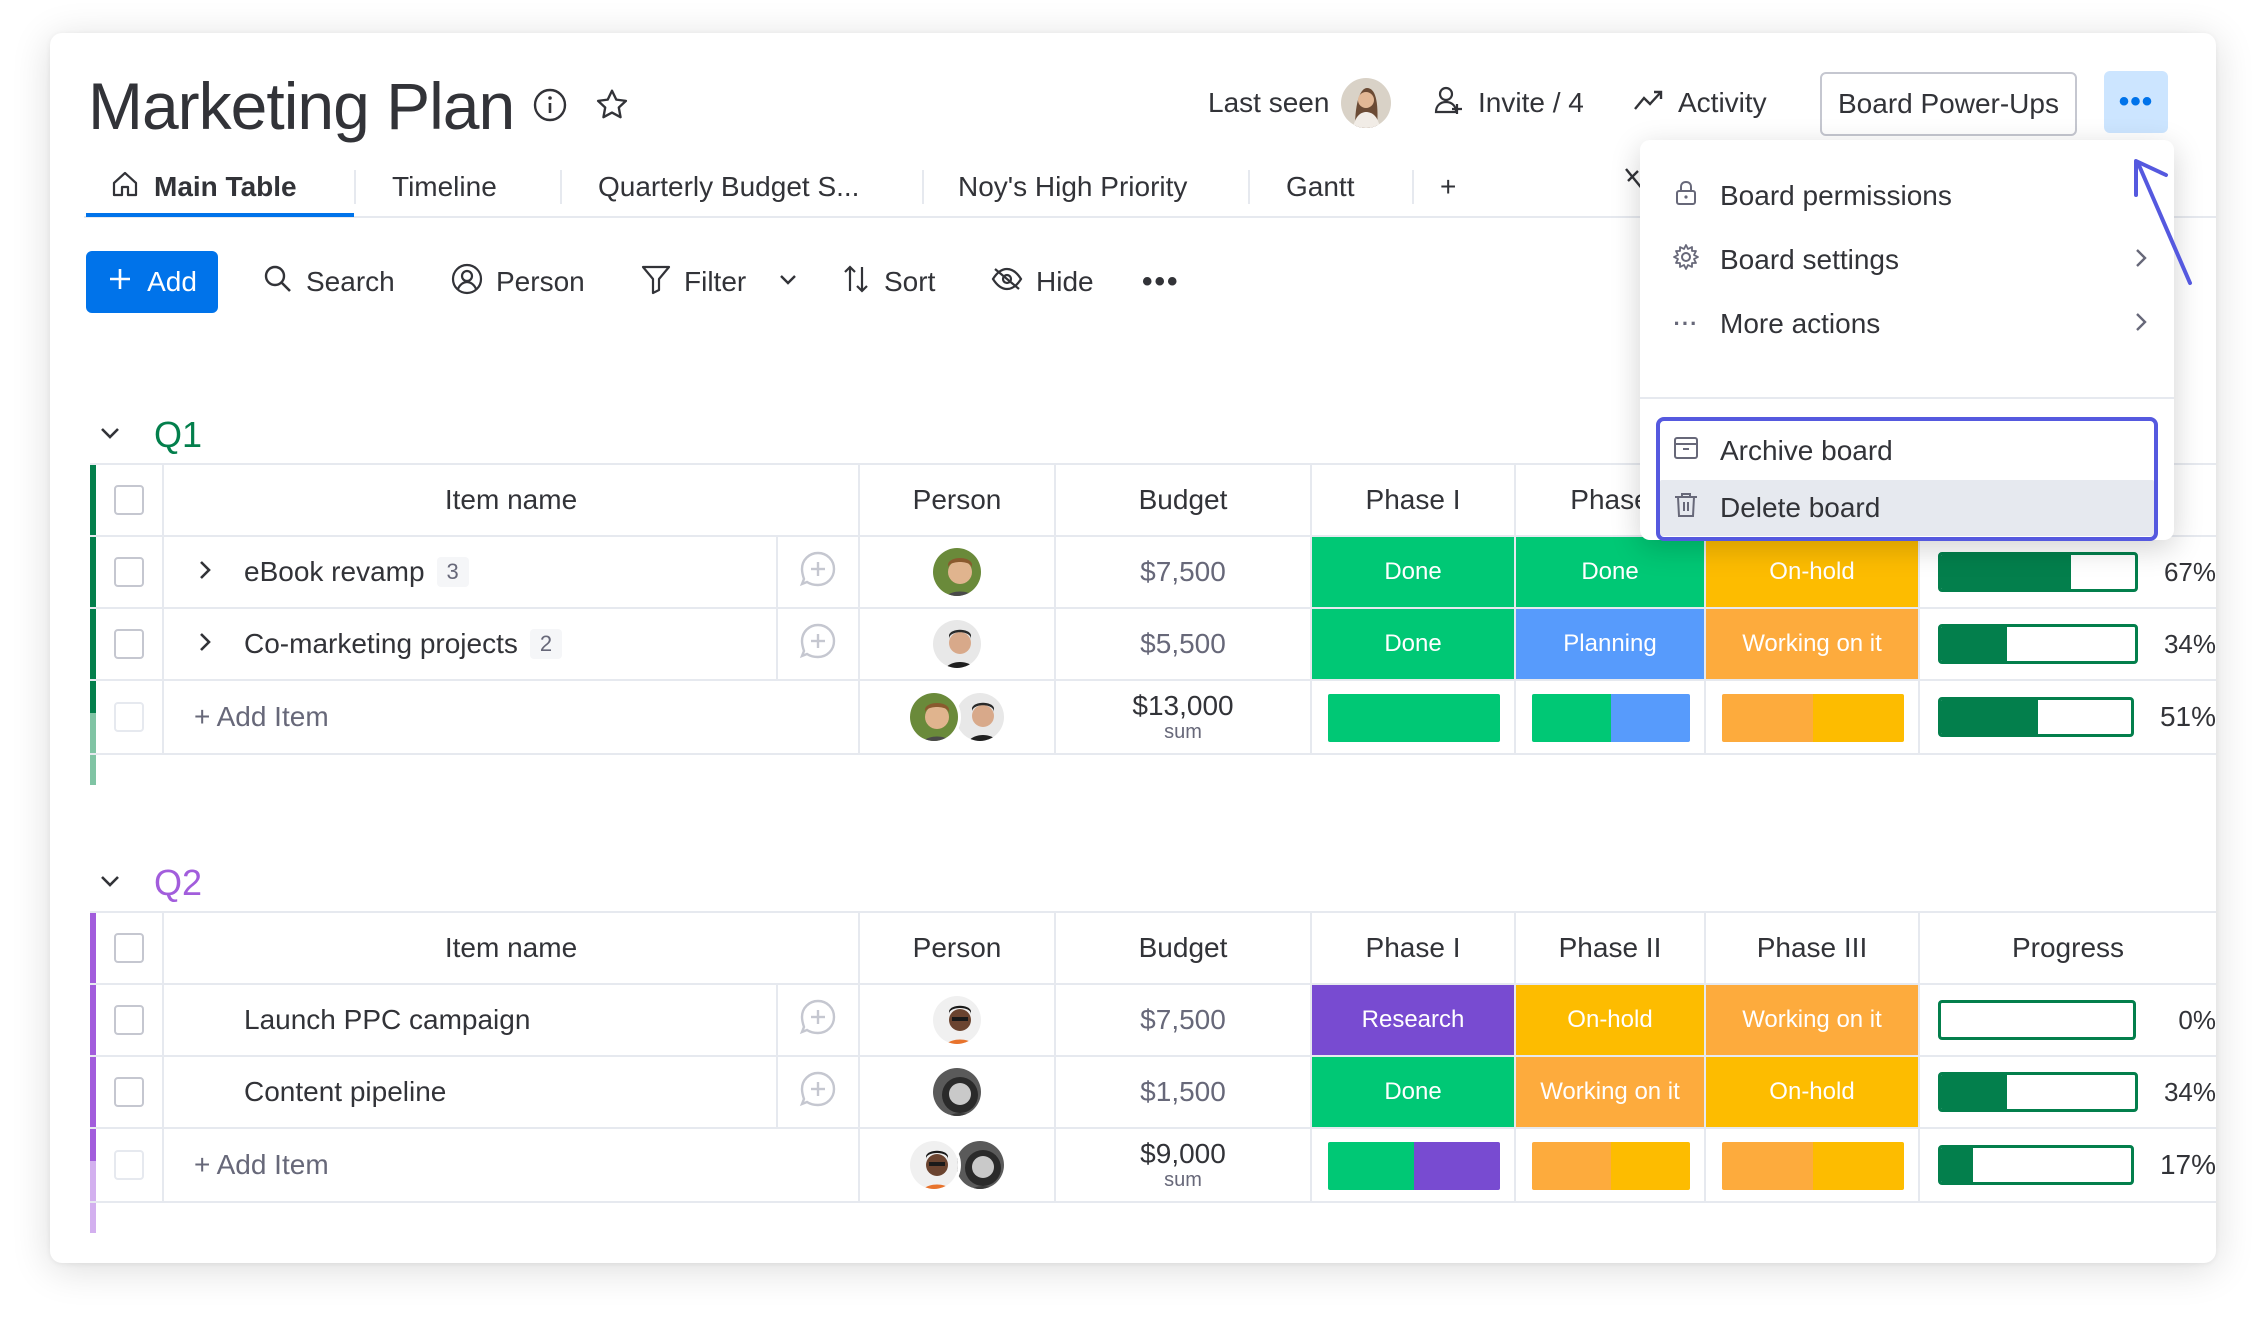 This screenshot has height=1330, width=2266. What do you see at coordinates (149, 883) in the screenshot?
I see `group-header-q2: Q2` at bounding box center [149, 883].